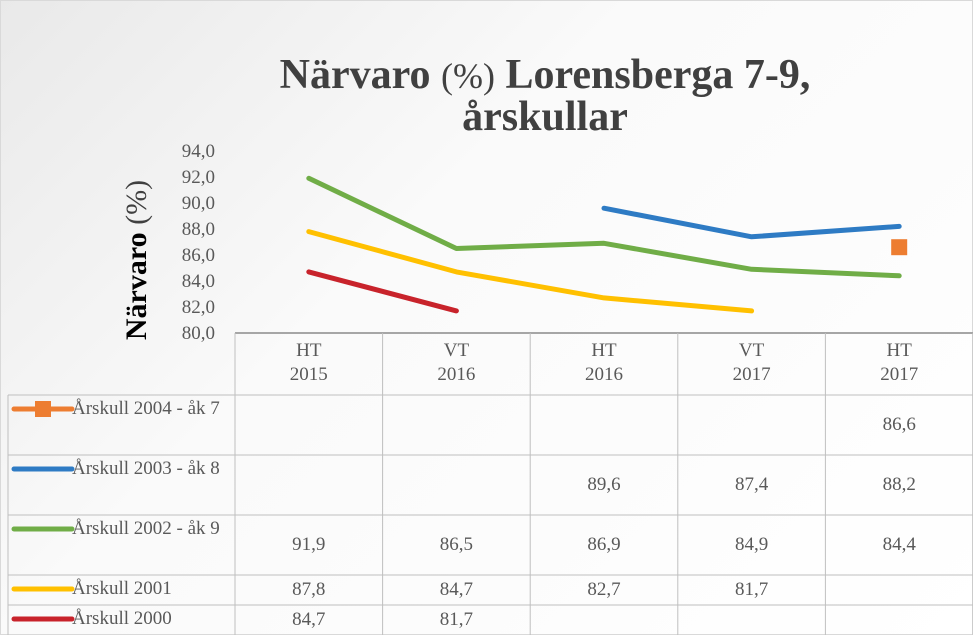  I want to click on label-part: Närvaro, so click(136, 286).